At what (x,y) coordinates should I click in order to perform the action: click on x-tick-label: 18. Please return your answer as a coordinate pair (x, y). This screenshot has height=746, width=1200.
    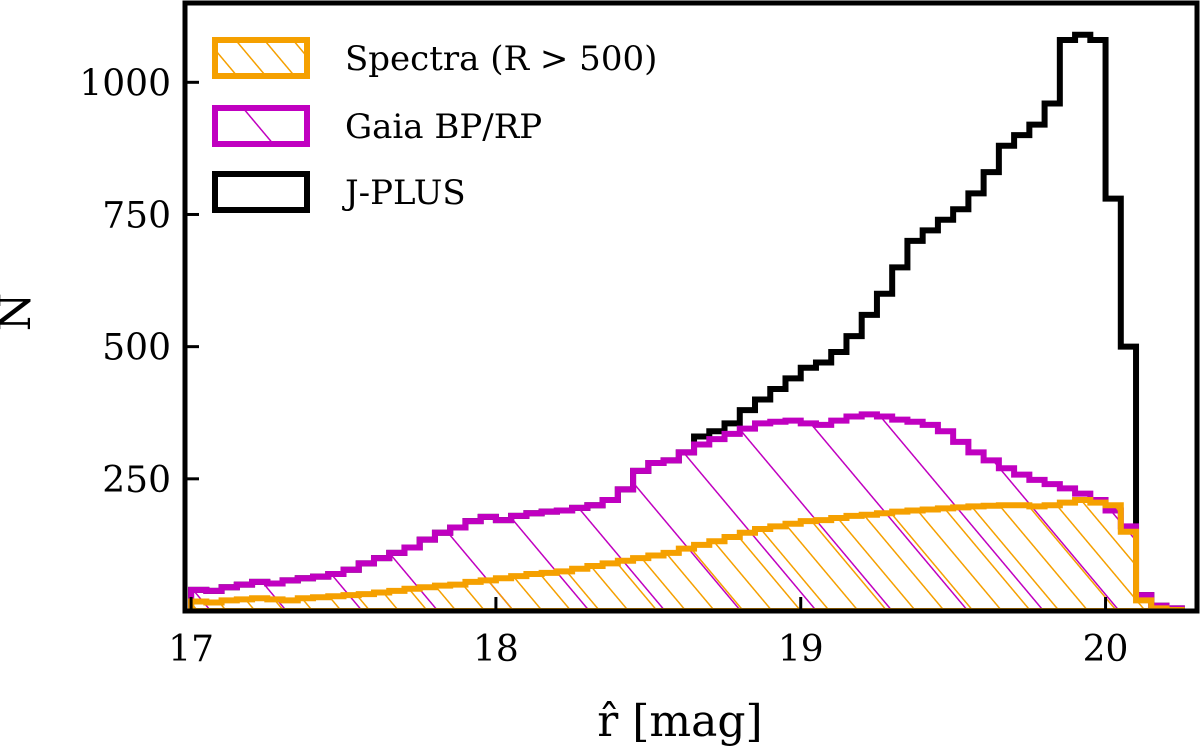
    Looking at the image, I should click on (496, 649).